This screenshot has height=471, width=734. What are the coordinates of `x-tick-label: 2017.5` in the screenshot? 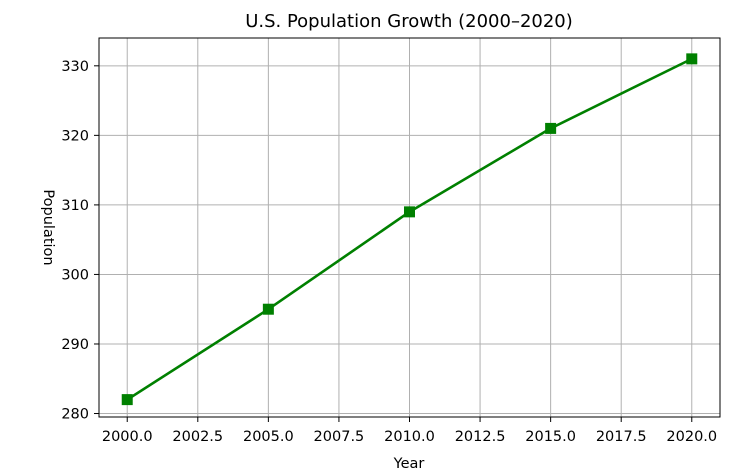 It's located at (621, 437).